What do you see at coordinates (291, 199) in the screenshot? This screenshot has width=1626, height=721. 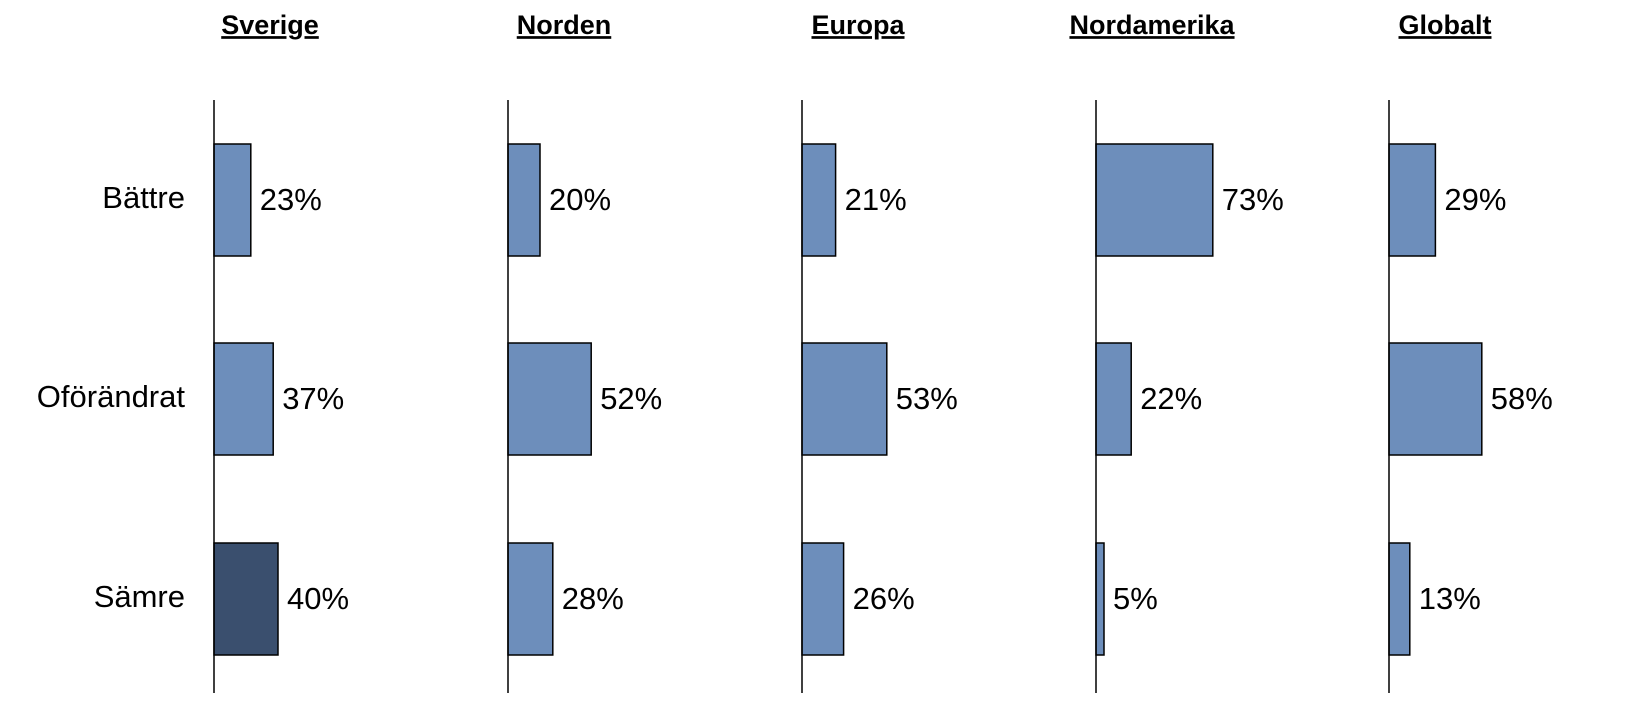 I see `value-label: 23%` at bounding box center [291, 199].